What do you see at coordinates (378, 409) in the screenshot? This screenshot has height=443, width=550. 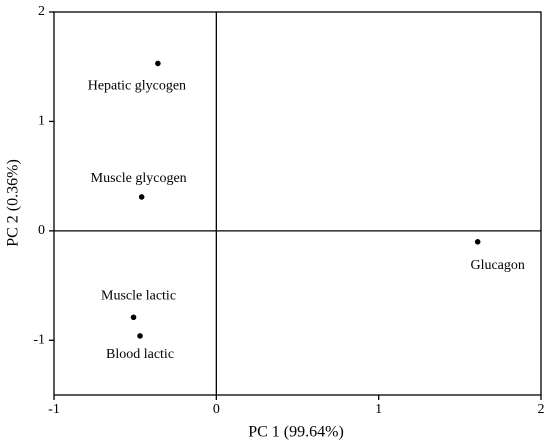 I see `x-tick-label: 1` at bounding box center [378, 409].